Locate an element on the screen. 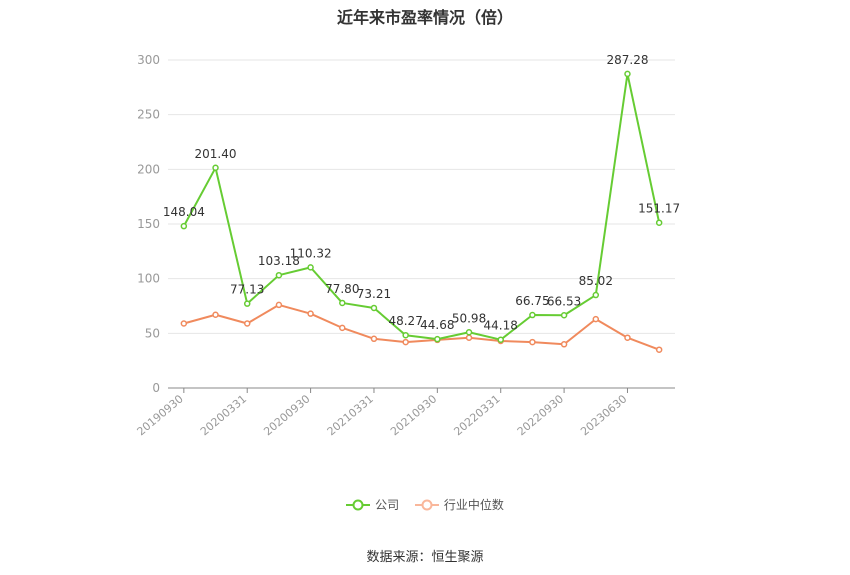 Image resolution: width=850 pixels, height=575 pixels. y-tick-label: 300 is located at coordinates (148, 60).